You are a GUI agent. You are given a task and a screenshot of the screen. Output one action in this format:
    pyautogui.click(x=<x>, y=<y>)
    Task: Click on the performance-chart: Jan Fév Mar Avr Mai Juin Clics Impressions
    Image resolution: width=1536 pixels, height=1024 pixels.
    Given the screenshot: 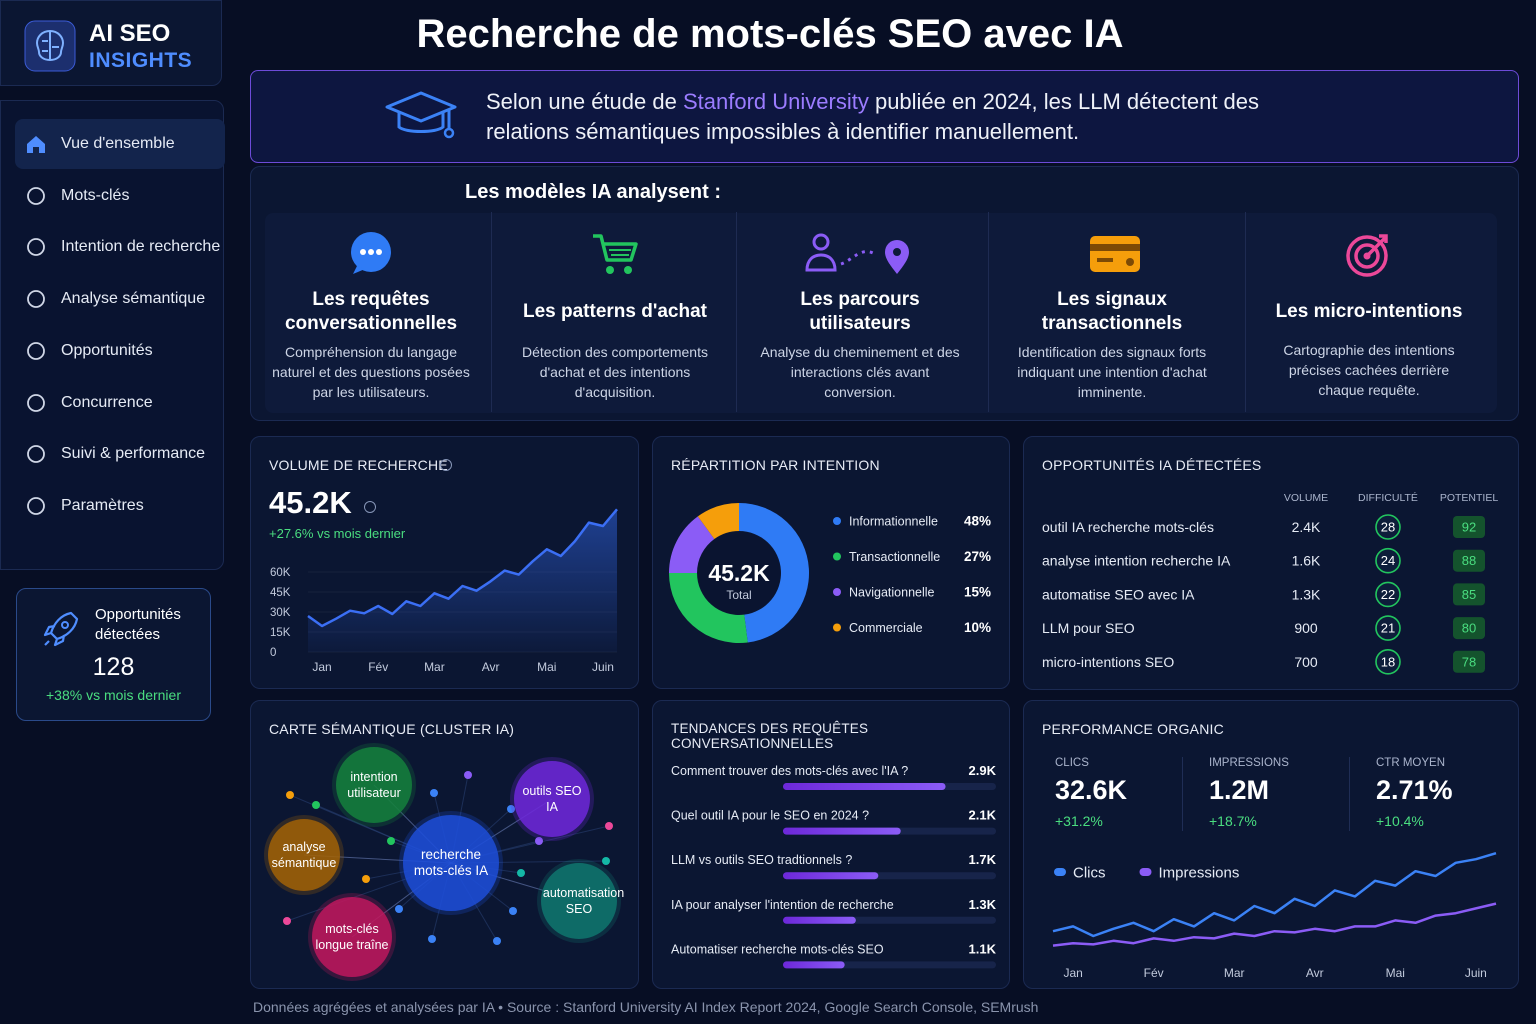 What is the action you would take?
    pyautogui.click(x=1274, y=916)
    